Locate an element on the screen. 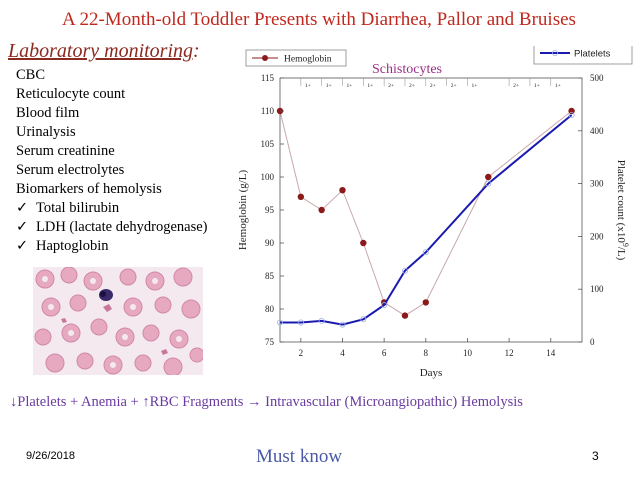  x-axis-label: Days is located at coordinates (431, 373).